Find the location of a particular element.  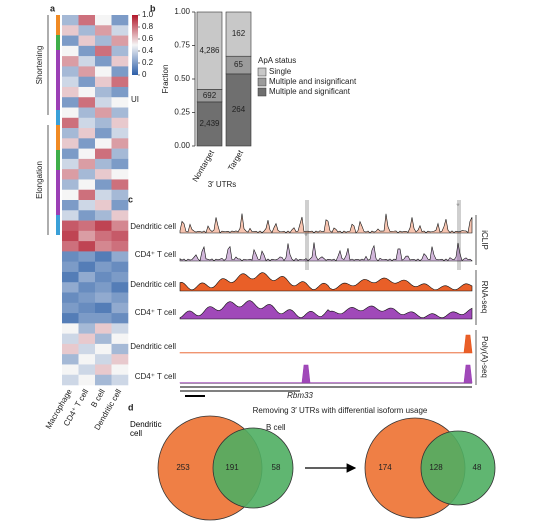

assay-label: Poly(A)-seq is located at coordinates (484, 357).